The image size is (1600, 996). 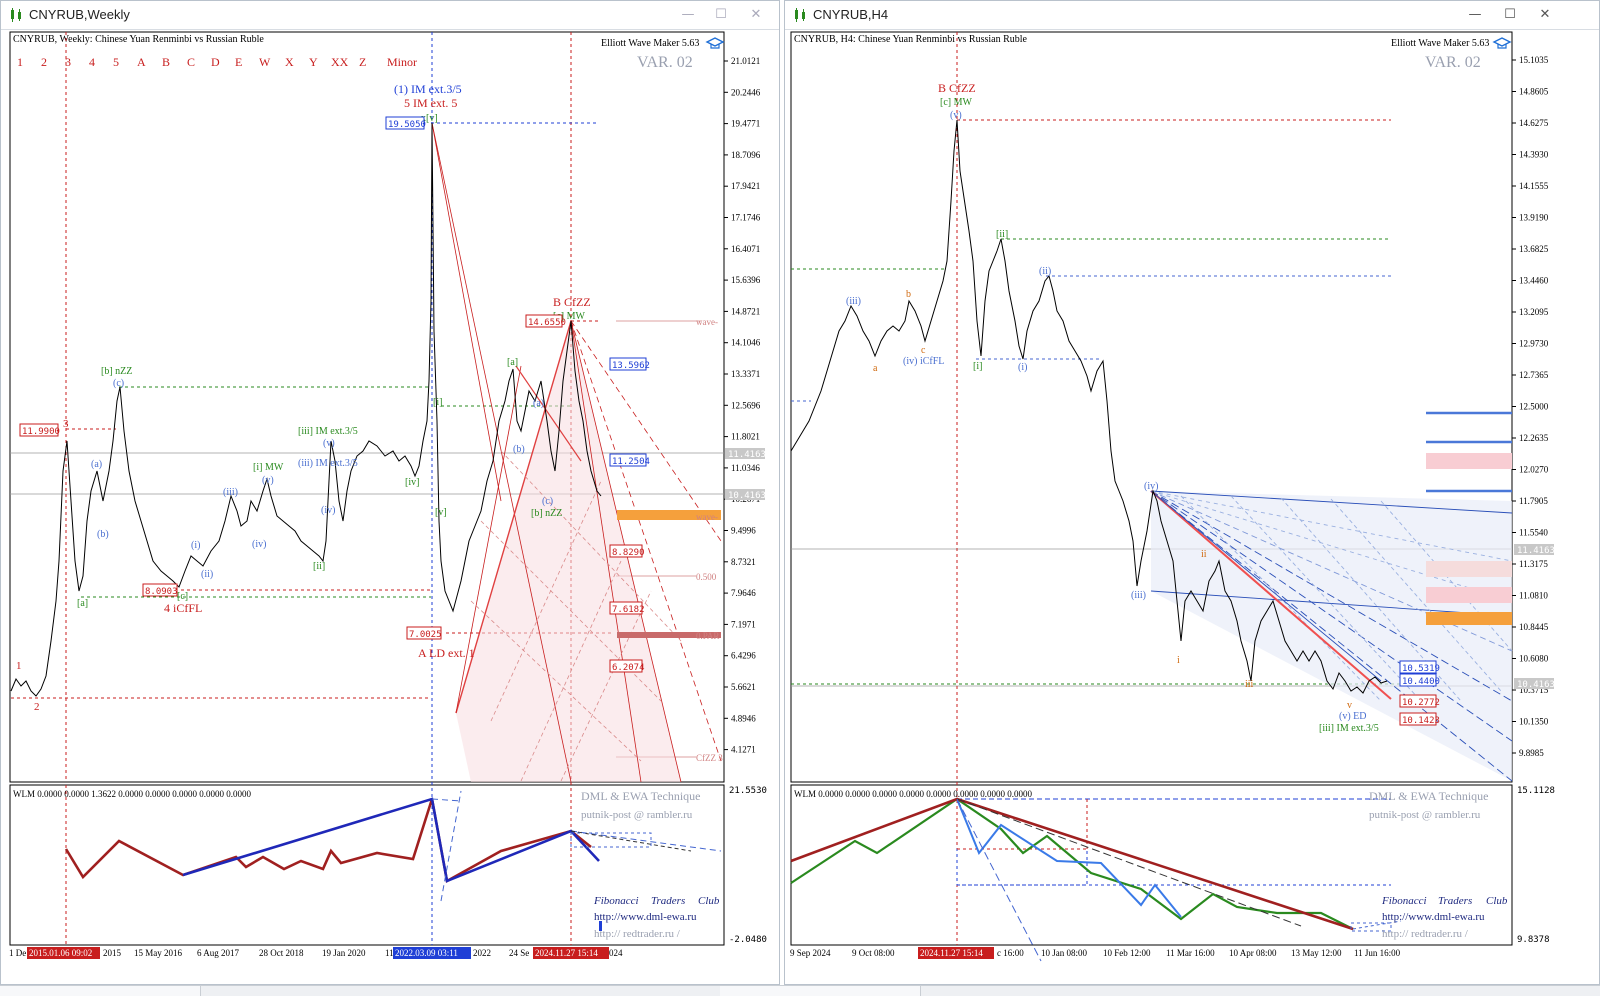 What do you see at coordinates (1045, 271) in the screenshot?
I see `wave-label: (ii)` at bounding box center [1045, 271].